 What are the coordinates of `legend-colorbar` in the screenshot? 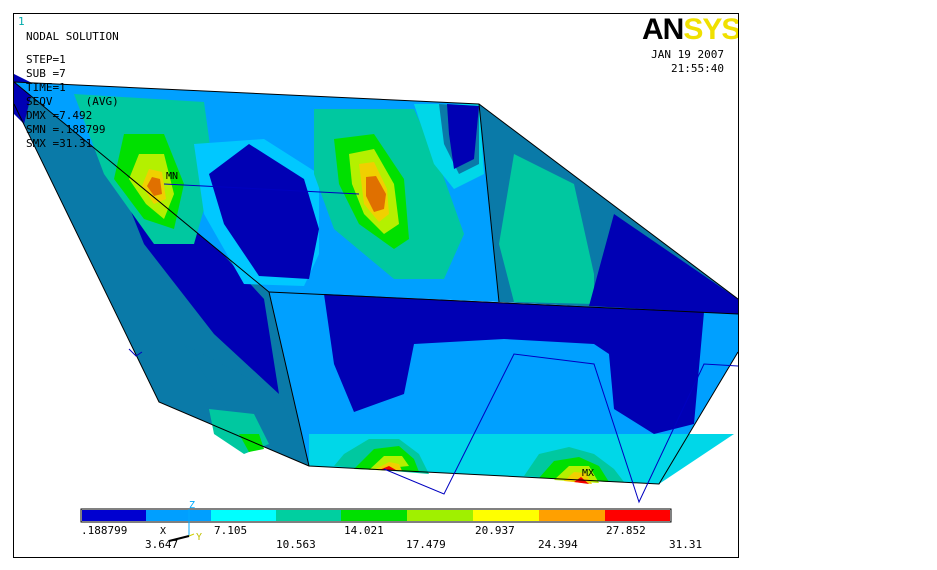 It's located at (376, 515).